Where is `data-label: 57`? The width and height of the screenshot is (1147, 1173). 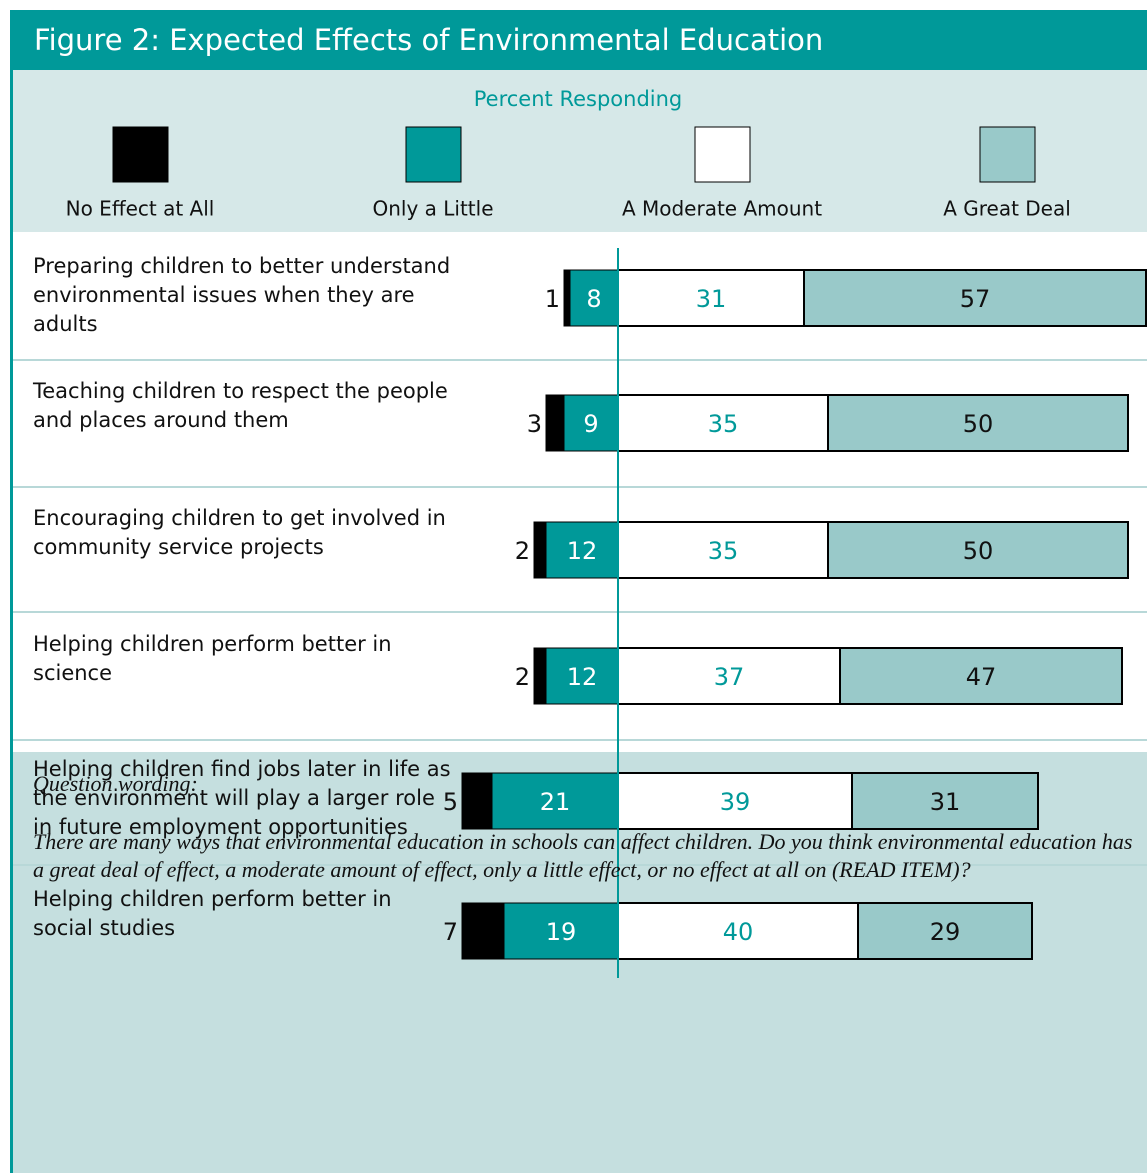
data-label: 57 is located at coordinates (975, 299).